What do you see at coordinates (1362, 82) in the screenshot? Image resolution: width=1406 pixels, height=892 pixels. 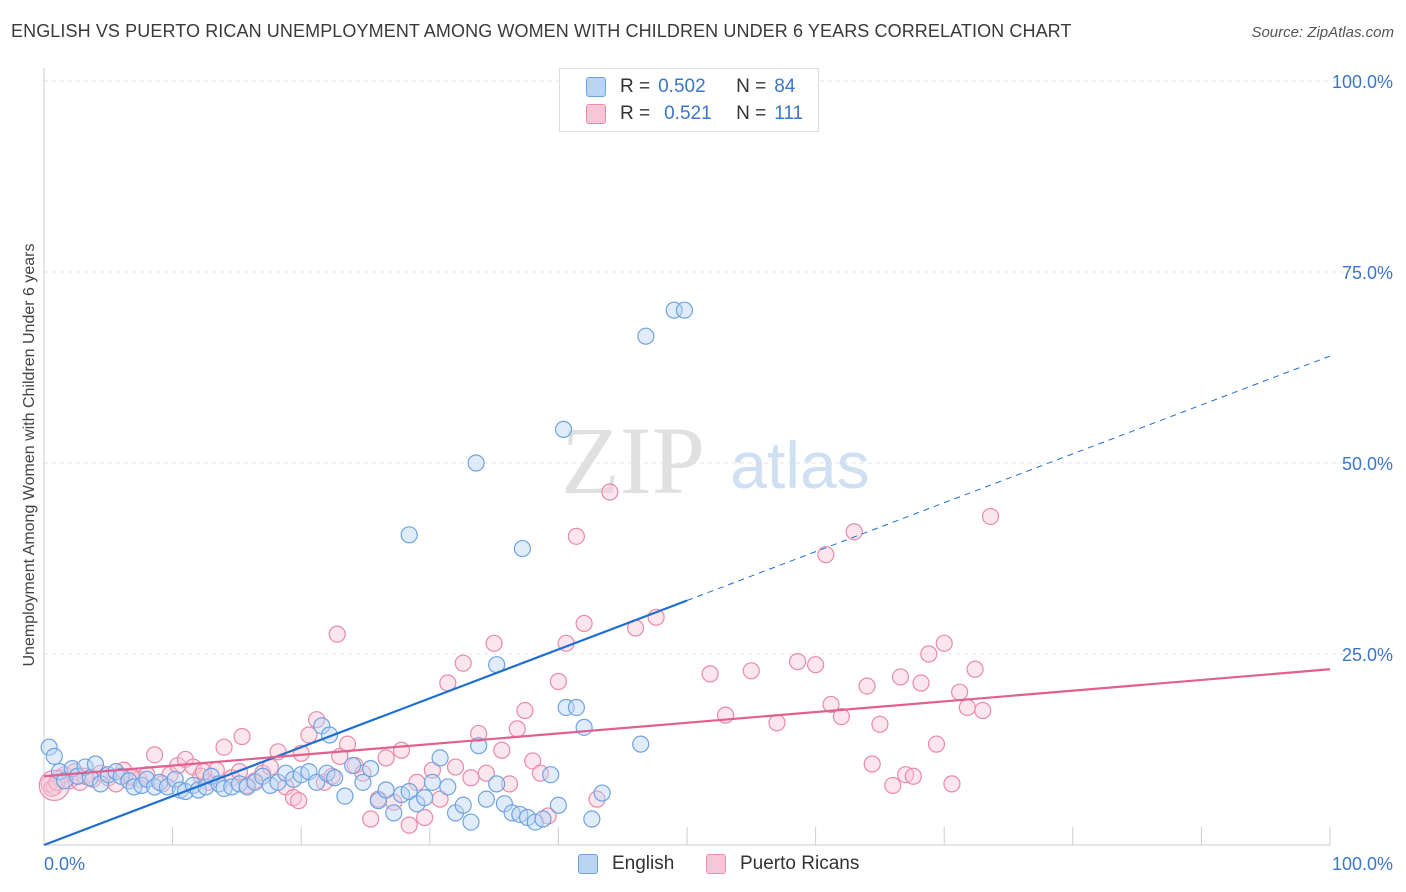 I see `y-tick-label: 100.0%` at bounding box center [1362, 82].